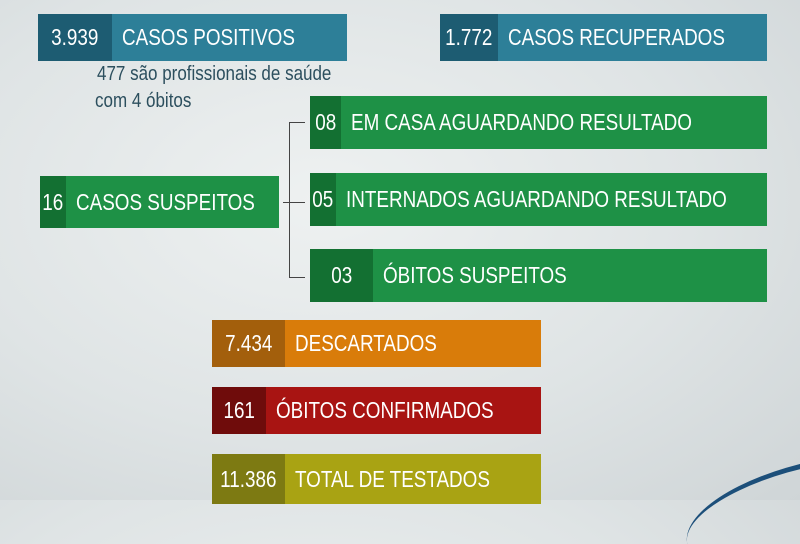 The height and width of the screenshot is (544, 800). What do you see at coordinates (737, 502) in the screenshot?
I see `decorative-swoosh` at bounding box center [737, 502].